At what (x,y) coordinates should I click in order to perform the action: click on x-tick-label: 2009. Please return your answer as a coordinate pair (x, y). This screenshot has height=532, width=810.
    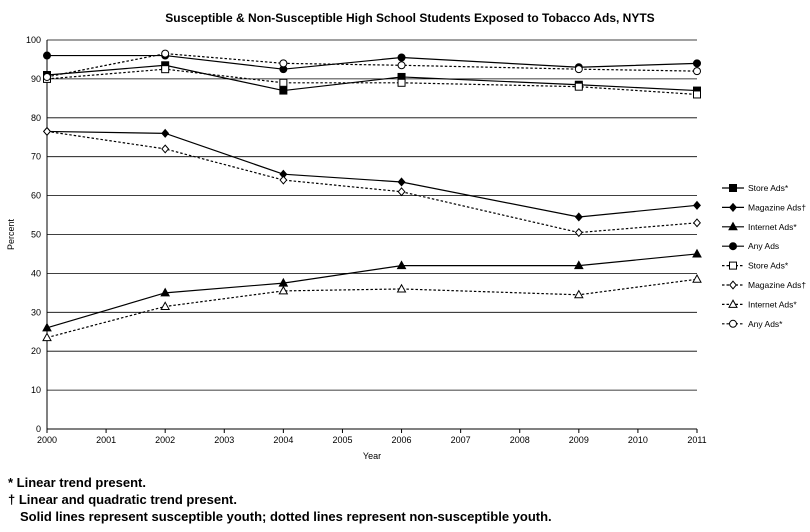
    Looking at the image, I should click on (579, 440).